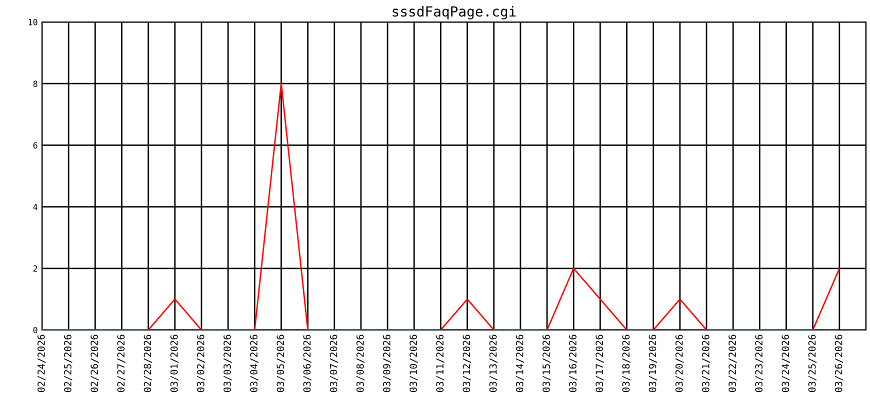 The image size is (870, 400). I want to click on x-tick-label: 03/25/2026, so click(812, 363).